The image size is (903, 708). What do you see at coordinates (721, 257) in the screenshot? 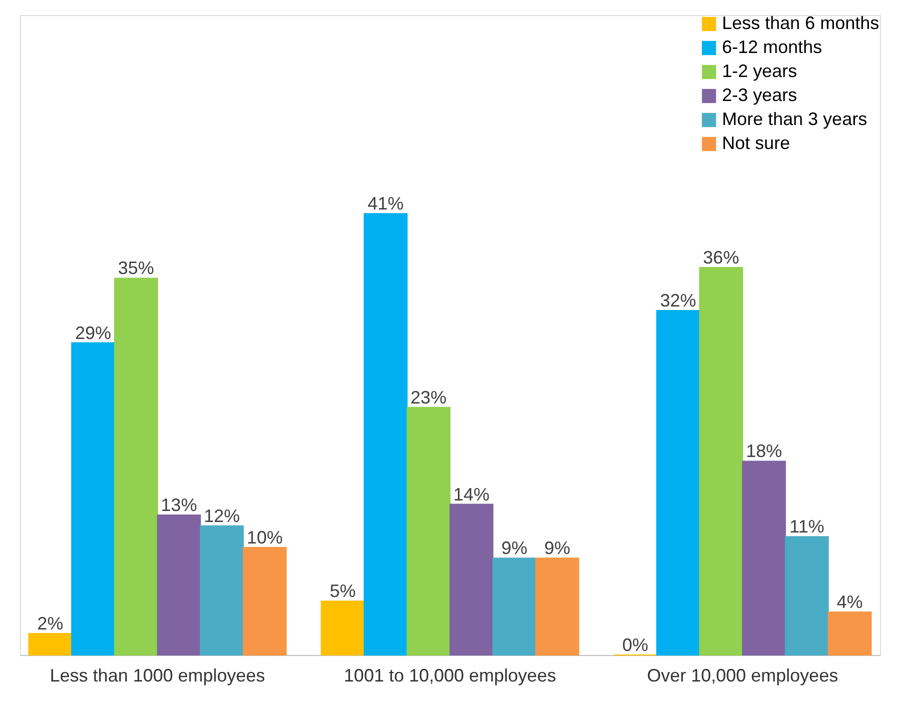
I see `data-label: 36%` at bounding box center [721, 257].